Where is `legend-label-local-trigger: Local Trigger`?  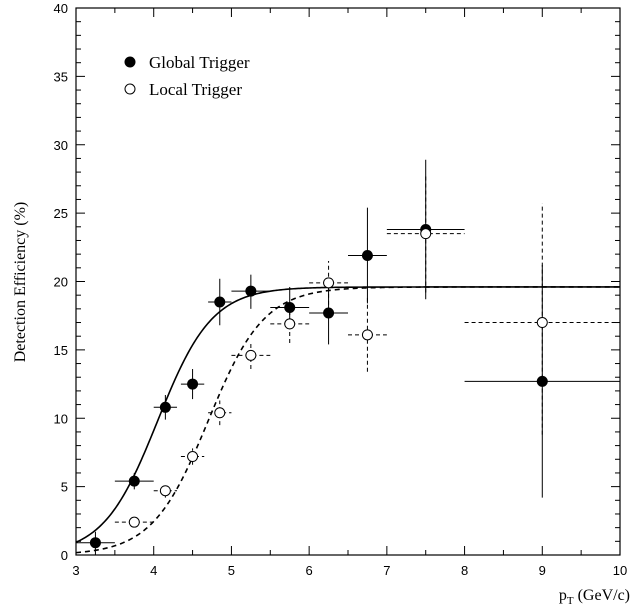 legend-label-local-trigger: Local Trigger is located at coordinates (195, 89).